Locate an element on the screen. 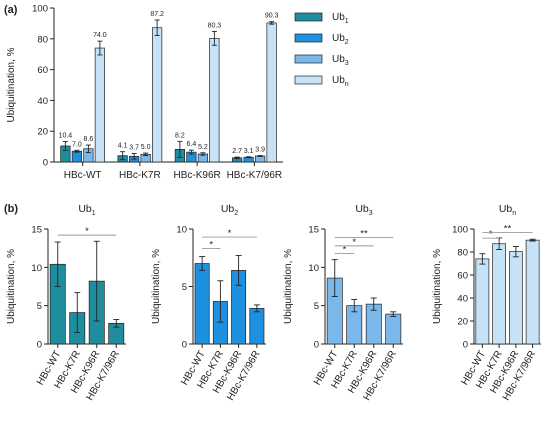 The width and height of the screenshot is (550, 426). b-y-tick-label: 80 is located at coordinates (462, 253).